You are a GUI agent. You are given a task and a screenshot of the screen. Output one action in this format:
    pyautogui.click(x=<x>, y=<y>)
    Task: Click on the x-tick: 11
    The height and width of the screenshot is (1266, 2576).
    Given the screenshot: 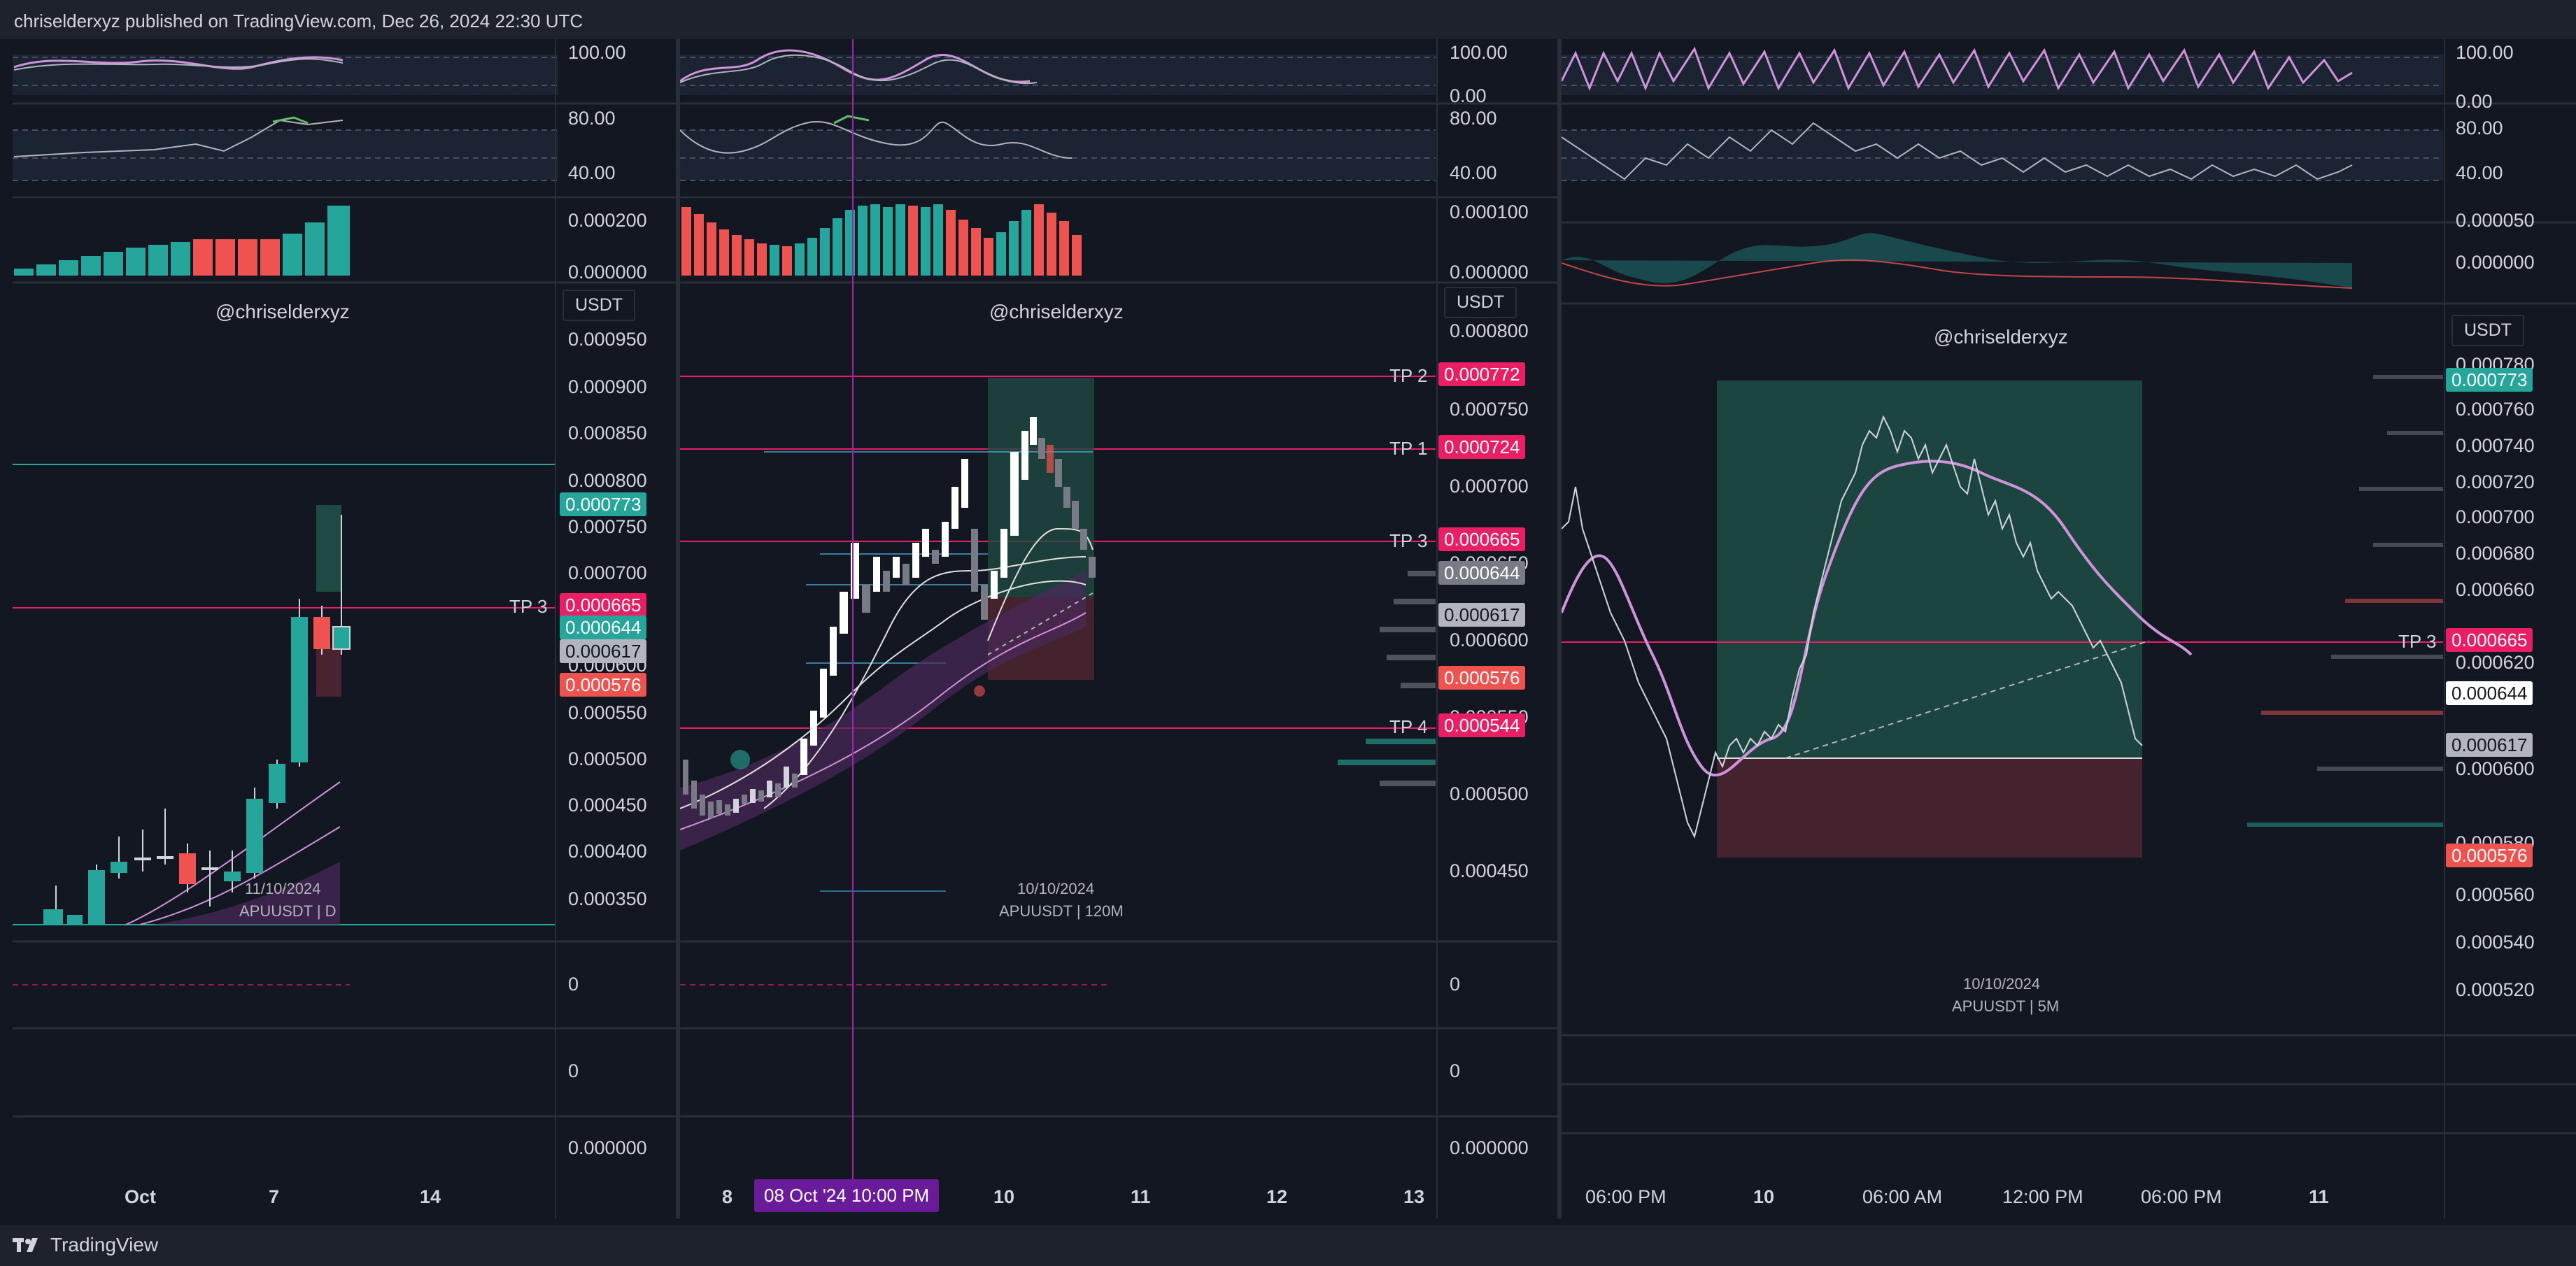 What is the action you would take?
    pyautogui.click(x=1141, y=1196)
    